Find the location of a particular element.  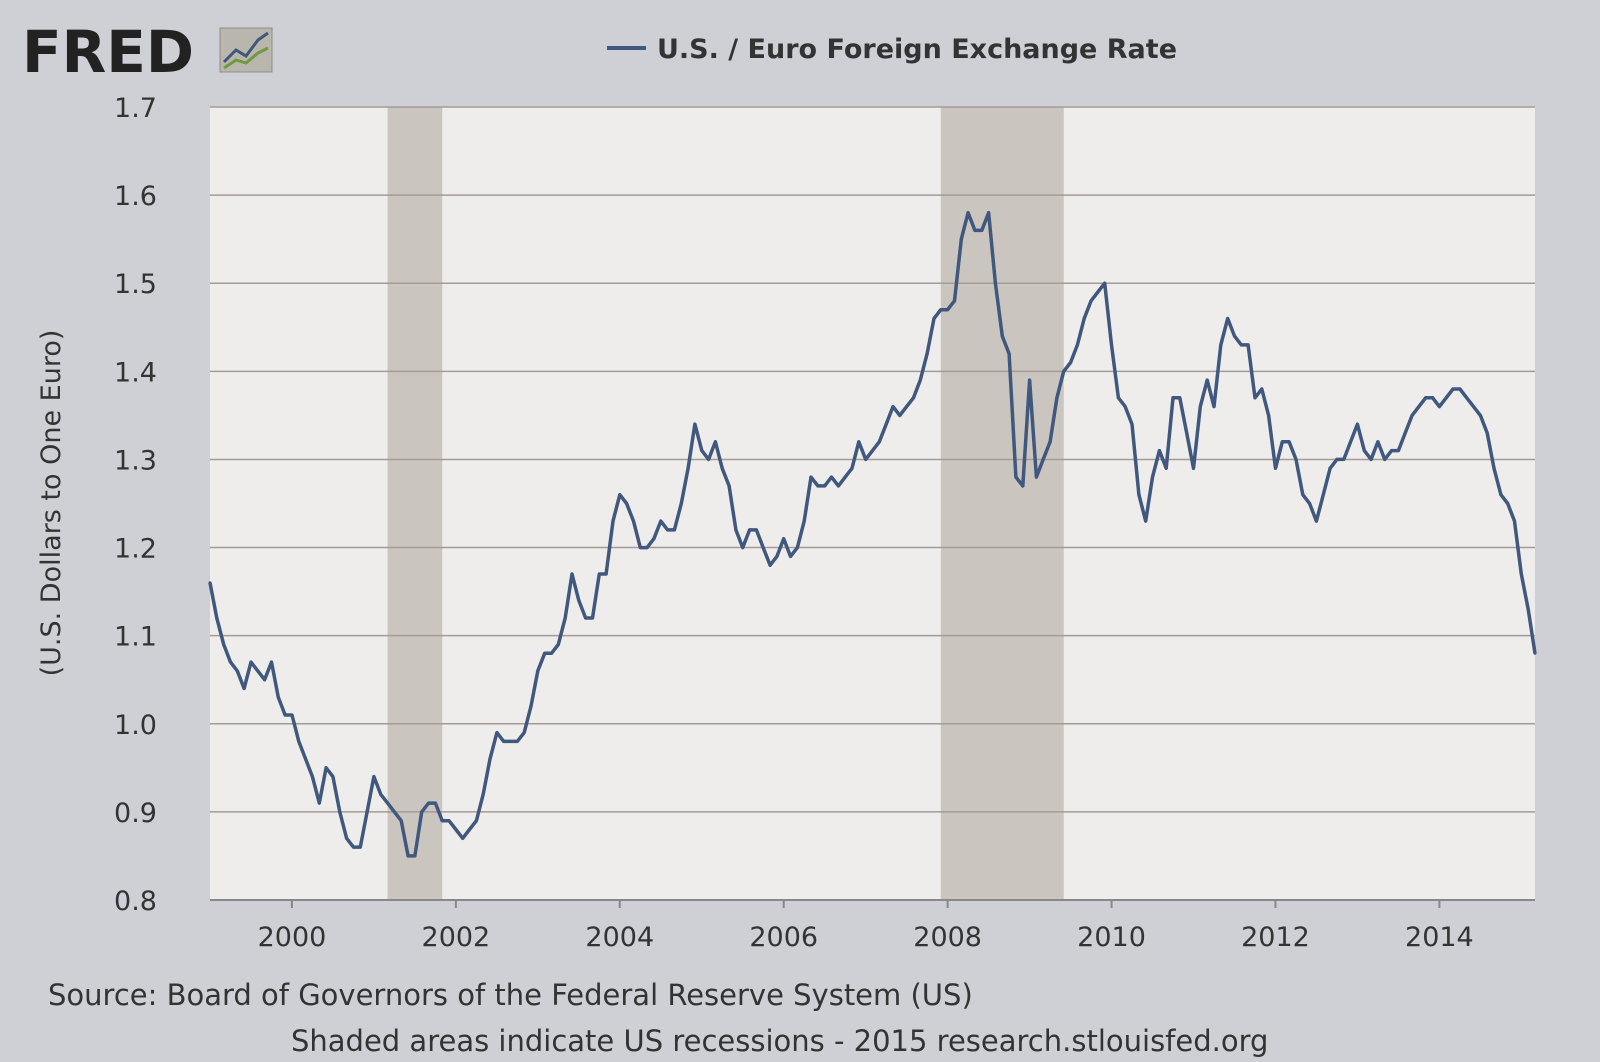

chart-title: U.S. / Euro Foreign Exchange Rate is located at coordinates (917, 49).